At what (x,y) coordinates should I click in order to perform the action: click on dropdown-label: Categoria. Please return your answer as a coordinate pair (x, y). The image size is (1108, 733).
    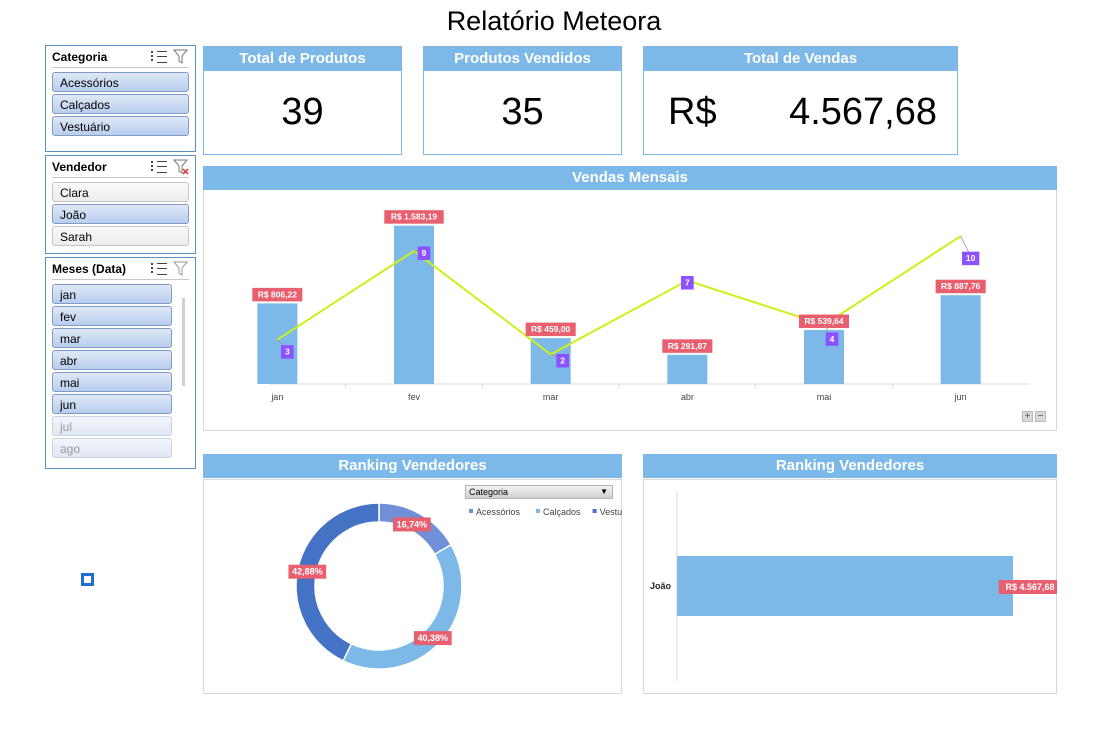
    Looking at the image, I should click on (489, 492).